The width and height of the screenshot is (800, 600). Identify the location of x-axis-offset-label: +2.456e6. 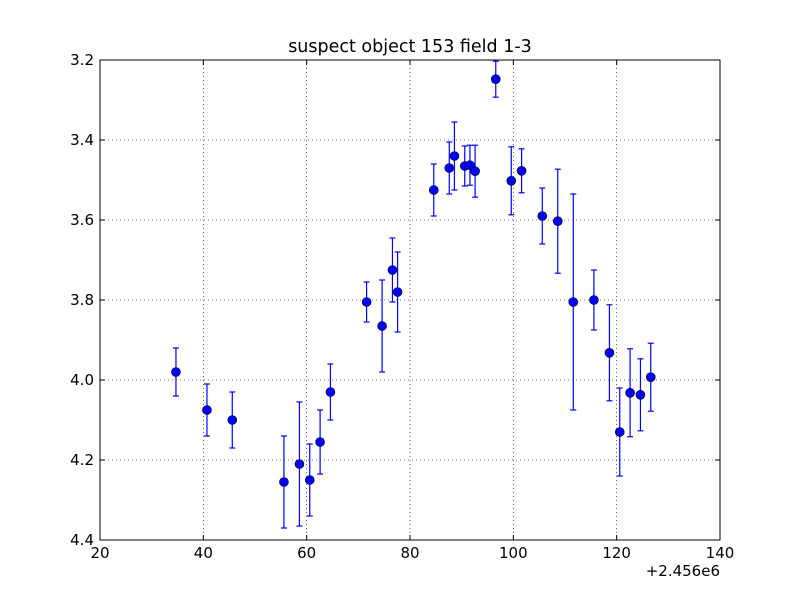
(683, 571).